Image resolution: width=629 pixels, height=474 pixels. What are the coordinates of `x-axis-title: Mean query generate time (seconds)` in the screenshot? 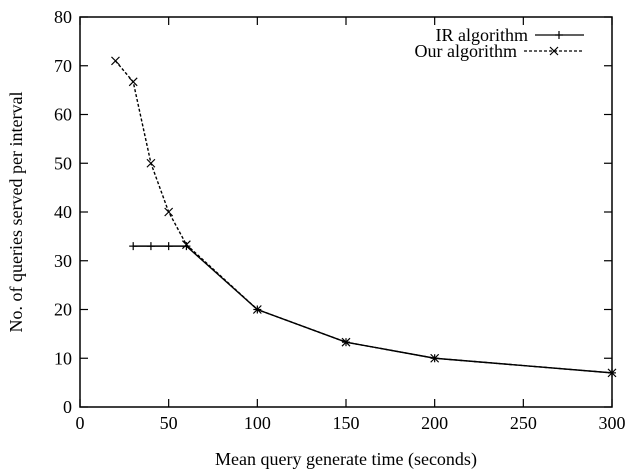 It's located at (346, 459).